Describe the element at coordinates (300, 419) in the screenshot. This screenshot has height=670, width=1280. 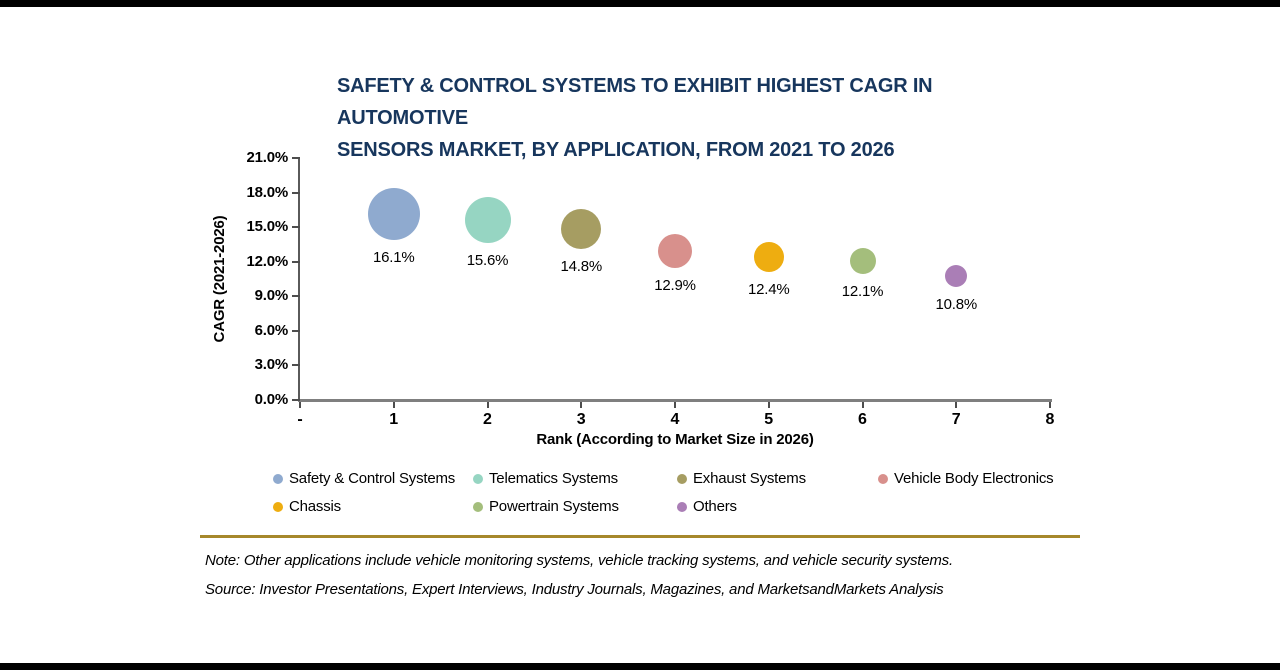
I see `x-axis-tick-label: -` at that location.